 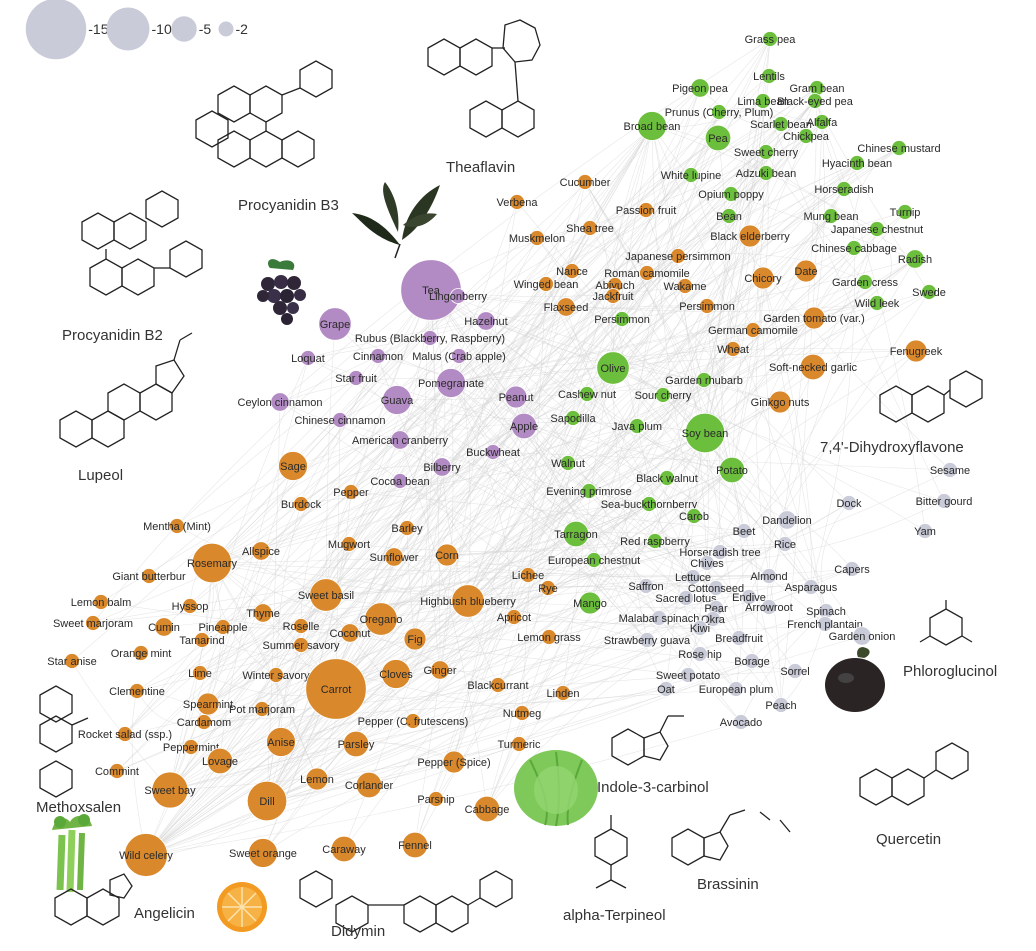 I want to click on food-node-malabar-spinach: Malabar spinach, so click(x=659, y=618).